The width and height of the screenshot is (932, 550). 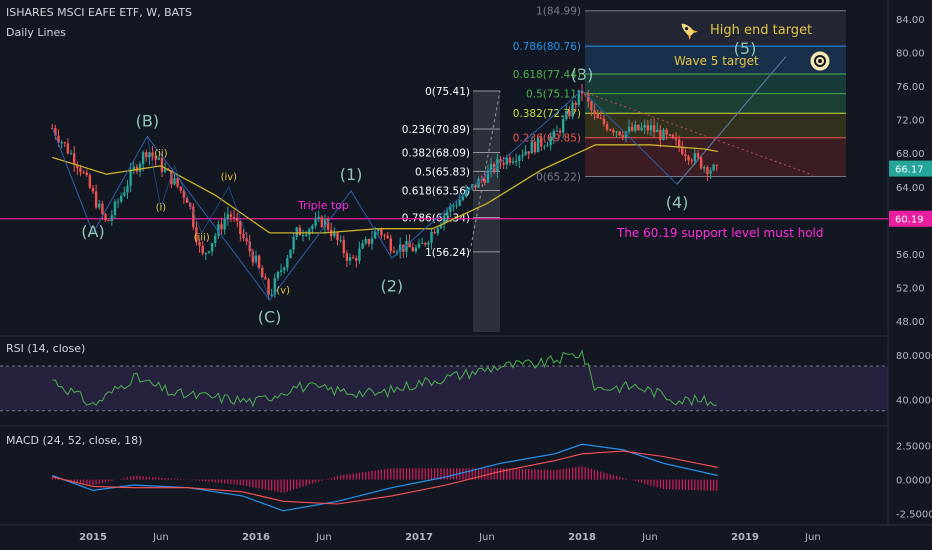 I want to click on price-tick-label: 56.00, so click(x=910, y=255).